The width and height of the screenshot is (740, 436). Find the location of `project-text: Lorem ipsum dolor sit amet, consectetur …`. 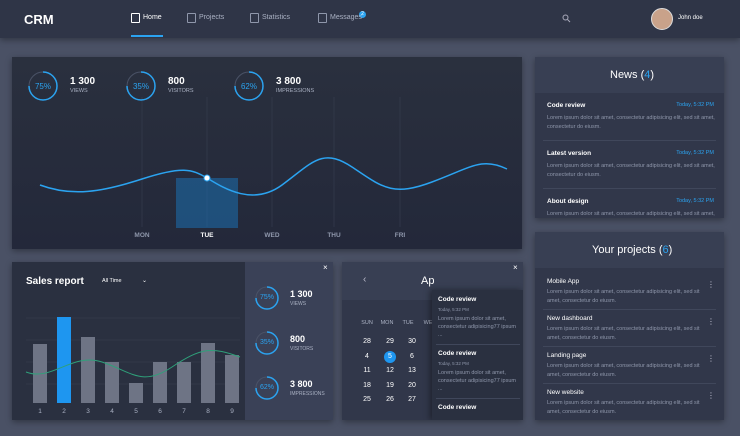

project-text: Lorem ipsum dolor sit amet, consectetur … is located at coordinates (623, 333).